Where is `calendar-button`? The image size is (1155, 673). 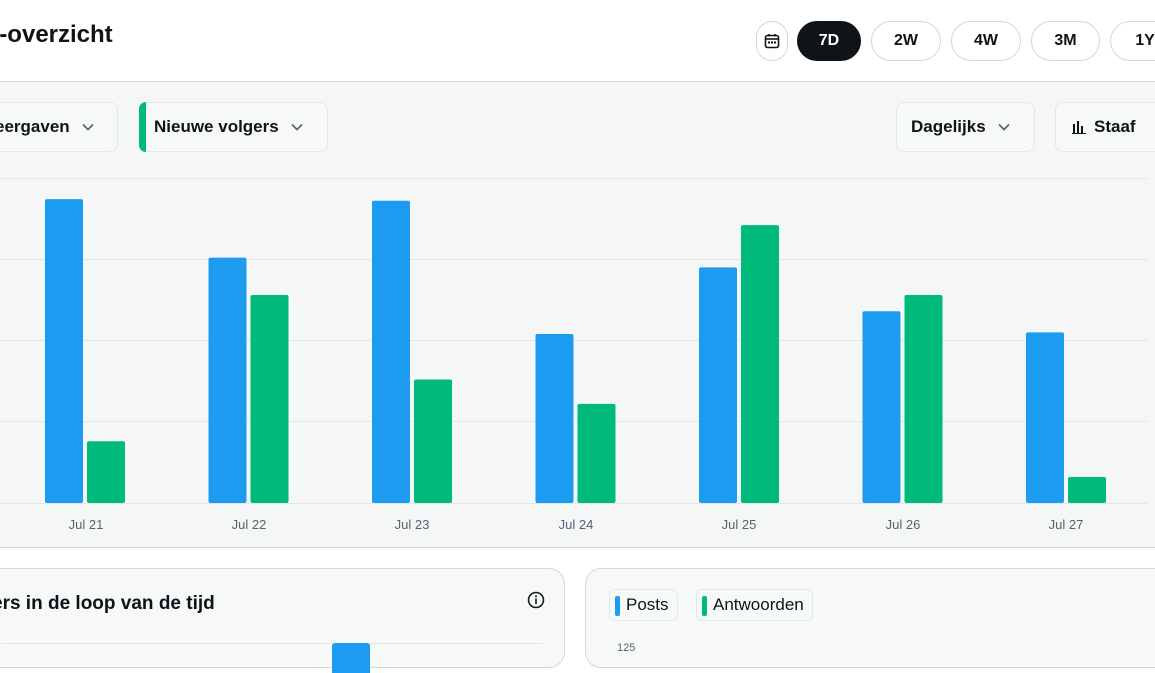
calendar-button is located at coordinates (772, 41).